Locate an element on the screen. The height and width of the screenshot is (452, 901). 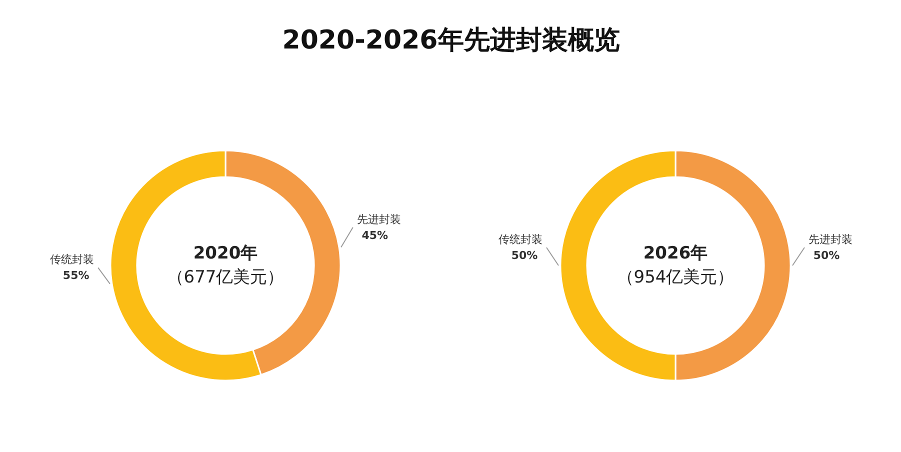
data-label: 55% is located at coordinates (76, 275).